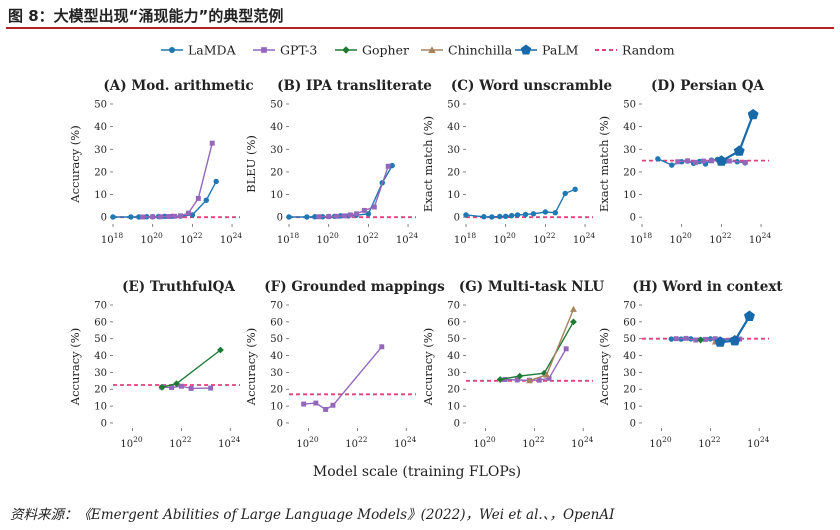 The width and height of the screenshot is (840, 530). I want to click on panel-d-ytick-label: 30, so click(629, 150).